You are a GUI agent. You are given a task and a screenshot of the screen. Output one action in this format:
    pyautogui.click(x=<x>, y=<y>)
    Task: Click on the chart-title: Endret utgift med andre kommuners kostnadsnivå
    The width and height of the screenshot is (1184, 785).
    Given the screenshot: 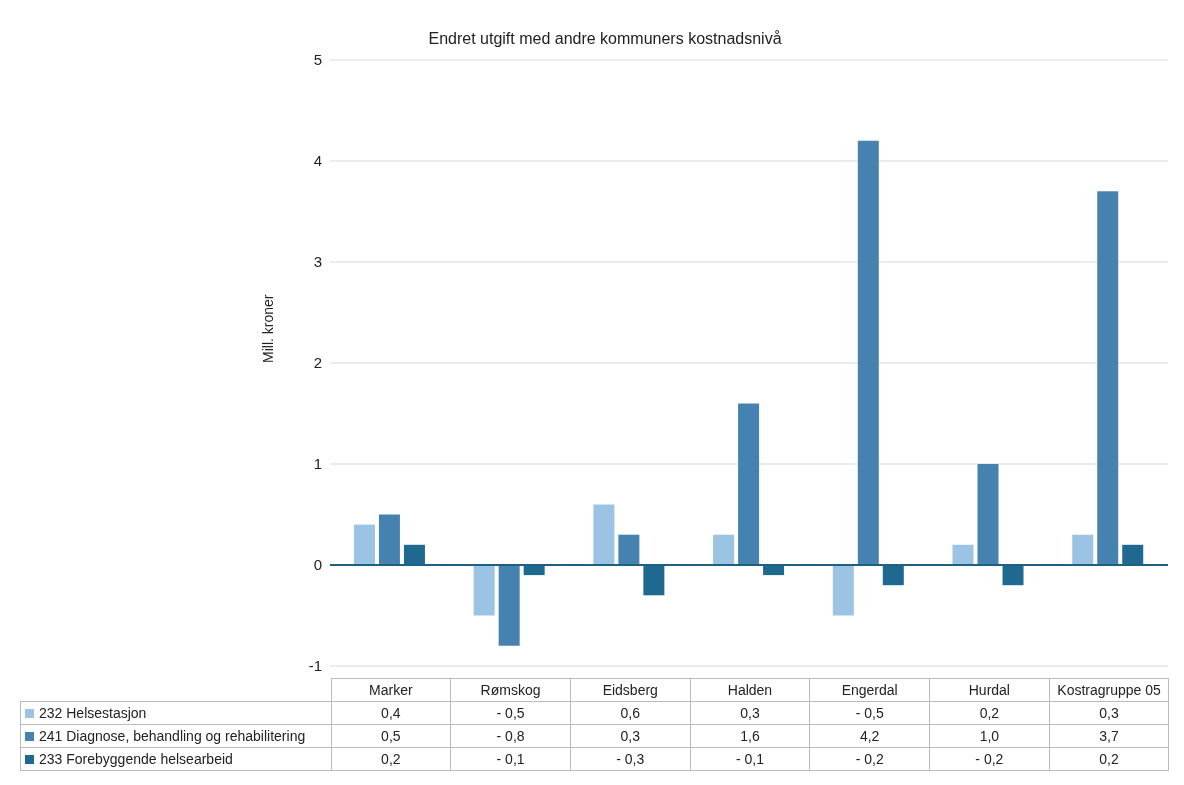 What is the action you would take?
    pyautogui.click(x=605, y=38)
    